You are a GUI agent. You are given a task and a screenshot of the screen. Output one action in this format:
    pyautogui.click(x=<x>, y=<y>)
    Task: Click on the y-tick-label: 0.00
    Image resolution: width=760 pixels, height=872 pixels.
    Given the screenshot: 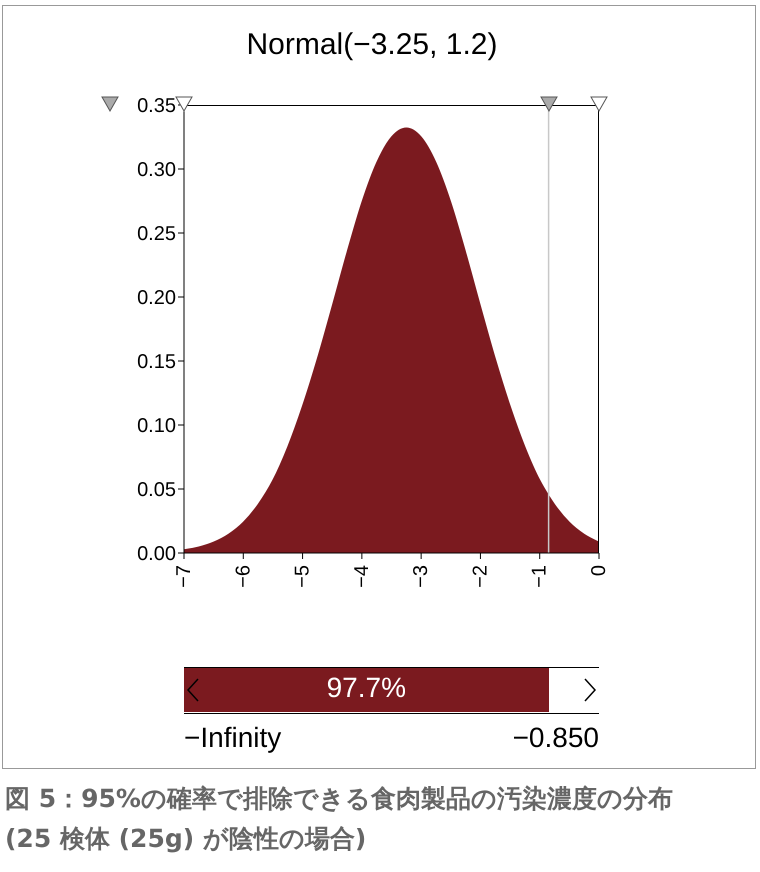 What is the action you would take?
    pyautogui.click(x=156, y=554)
    